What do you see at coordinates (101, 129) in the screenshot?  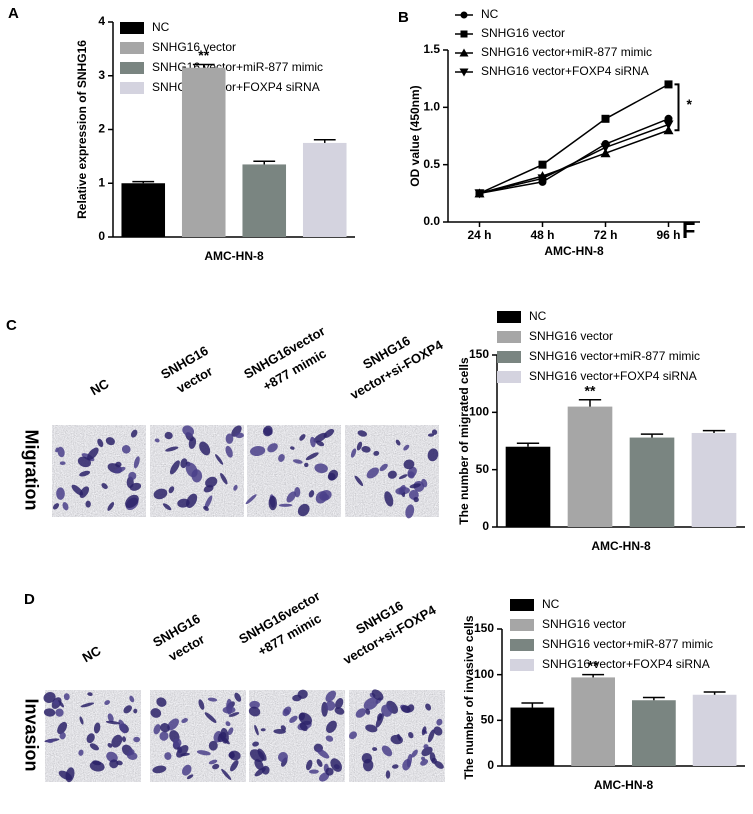 I see `y-tick-label: 2` at bounding box center [101, 129].